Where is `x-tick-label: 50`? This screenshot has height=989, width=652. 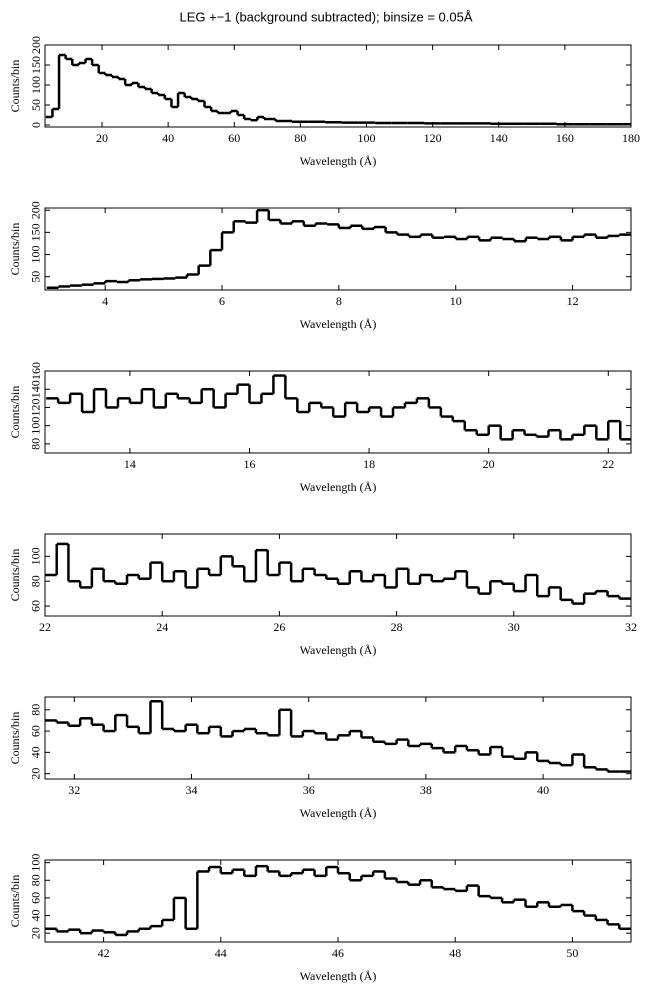
x-tick-label: 50 is located at coordinates (572, 953).